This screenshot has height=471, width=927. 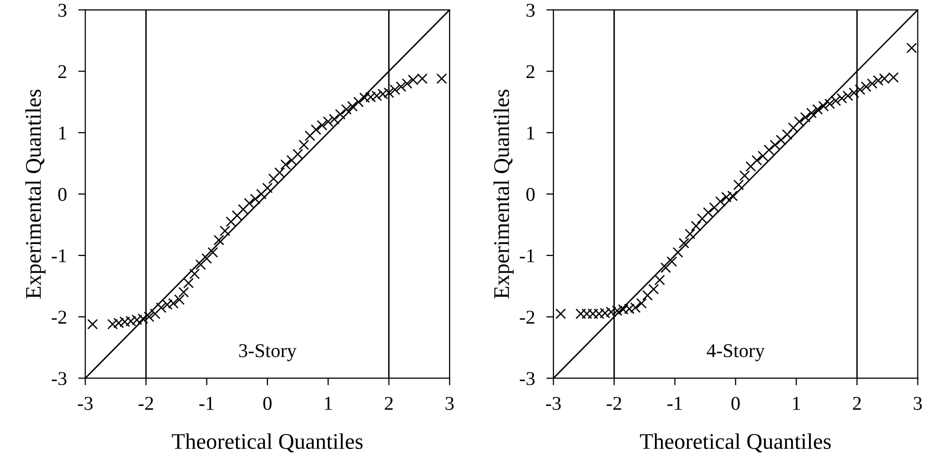 What do you see at coordinates (735, 353) in the screenshot?
I see `annotation: 4-Story` at bounding box center [735, 353].